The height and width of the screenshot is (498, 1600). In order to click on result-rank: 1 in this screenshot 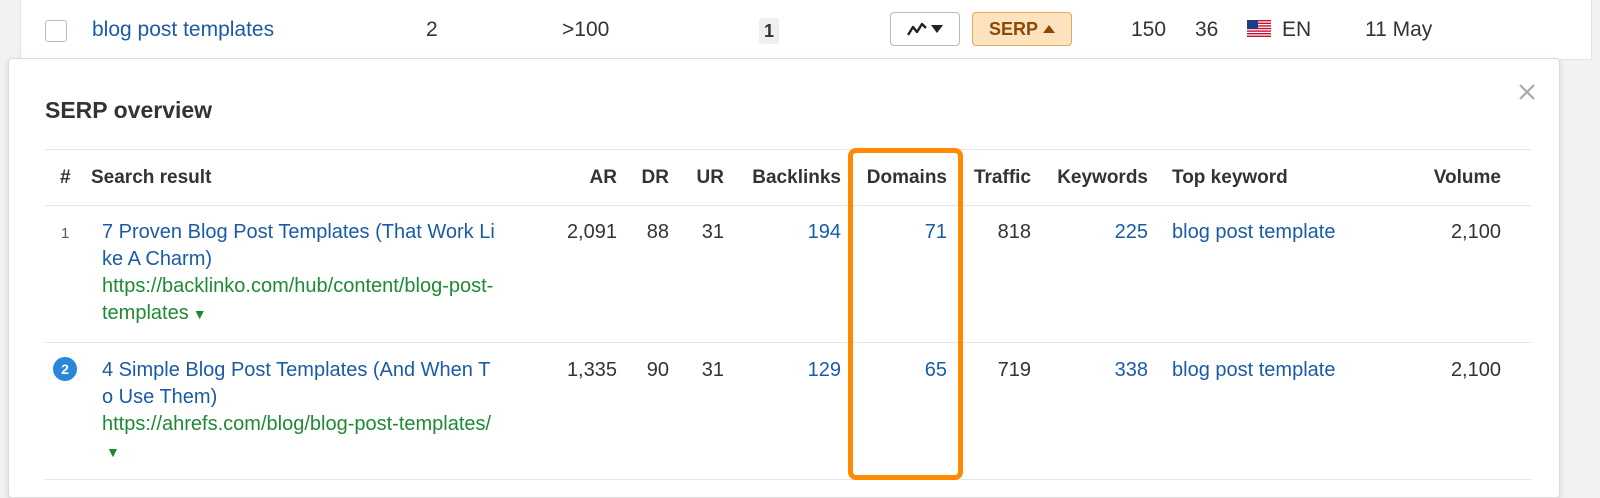, I will do `click(65, 233)`.